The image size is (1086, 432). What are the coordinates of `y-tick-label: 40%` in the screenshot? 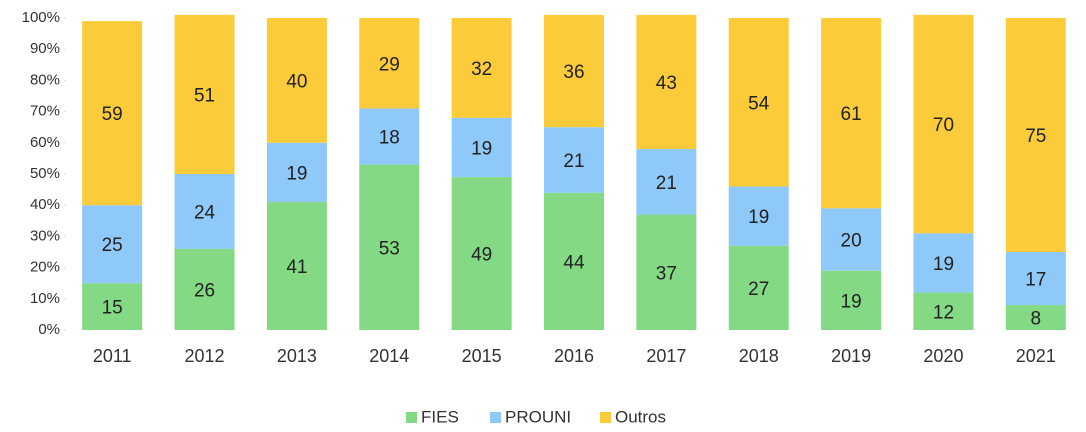 It's located at (45, 204).